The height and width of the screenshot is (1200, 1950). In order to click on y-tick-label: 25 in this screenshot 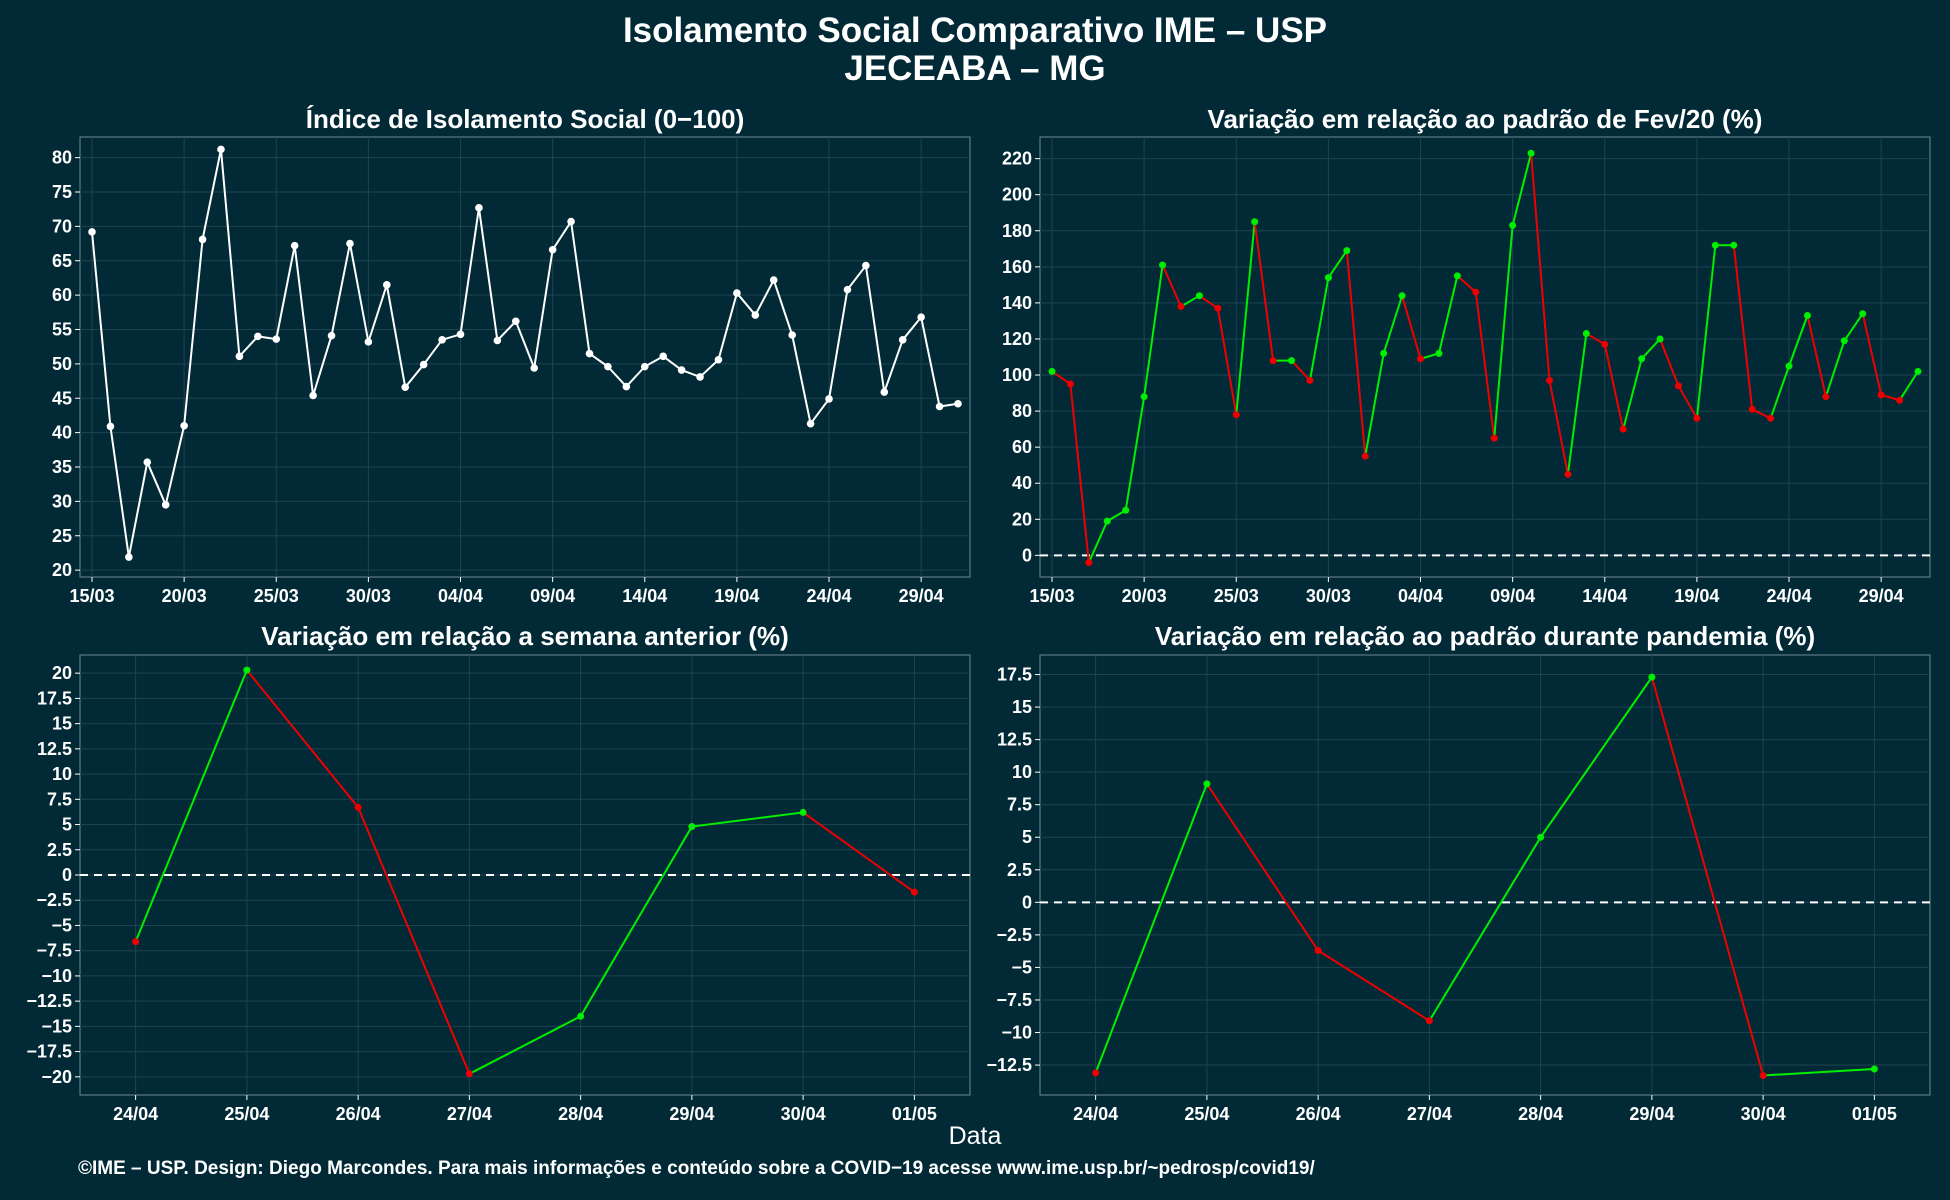, I will do `click(62, 536)`.